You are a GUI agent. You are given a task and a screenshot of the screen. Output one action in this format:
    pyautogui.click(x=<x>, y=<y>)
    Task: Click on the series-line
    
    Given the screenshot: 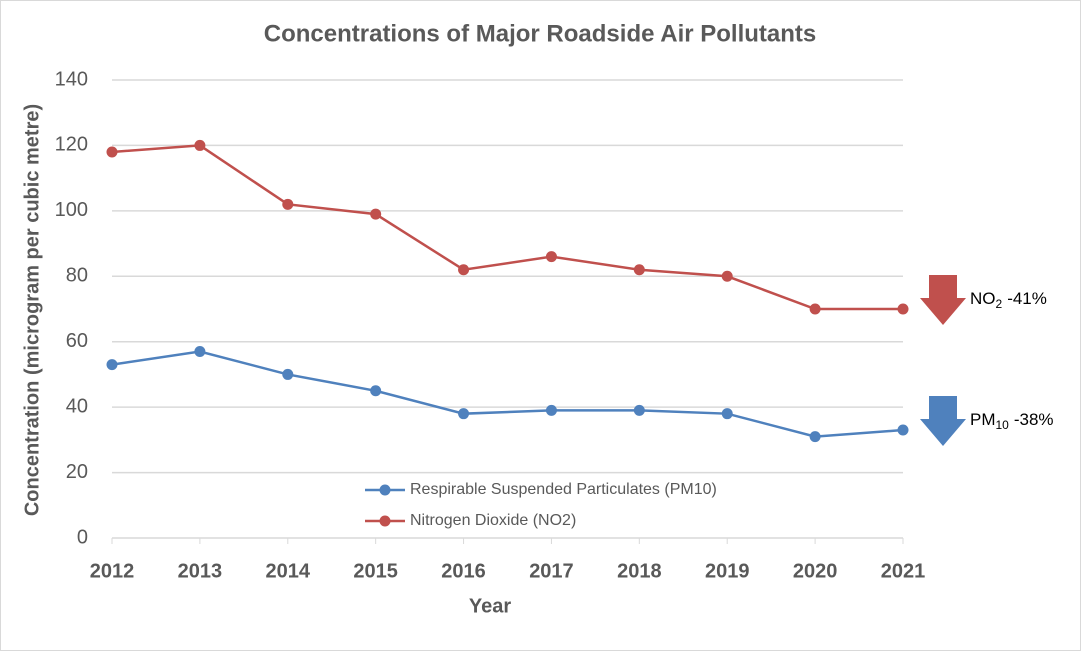 What is the action you would take?
    pyautogui.click(x=507, y=394)
    